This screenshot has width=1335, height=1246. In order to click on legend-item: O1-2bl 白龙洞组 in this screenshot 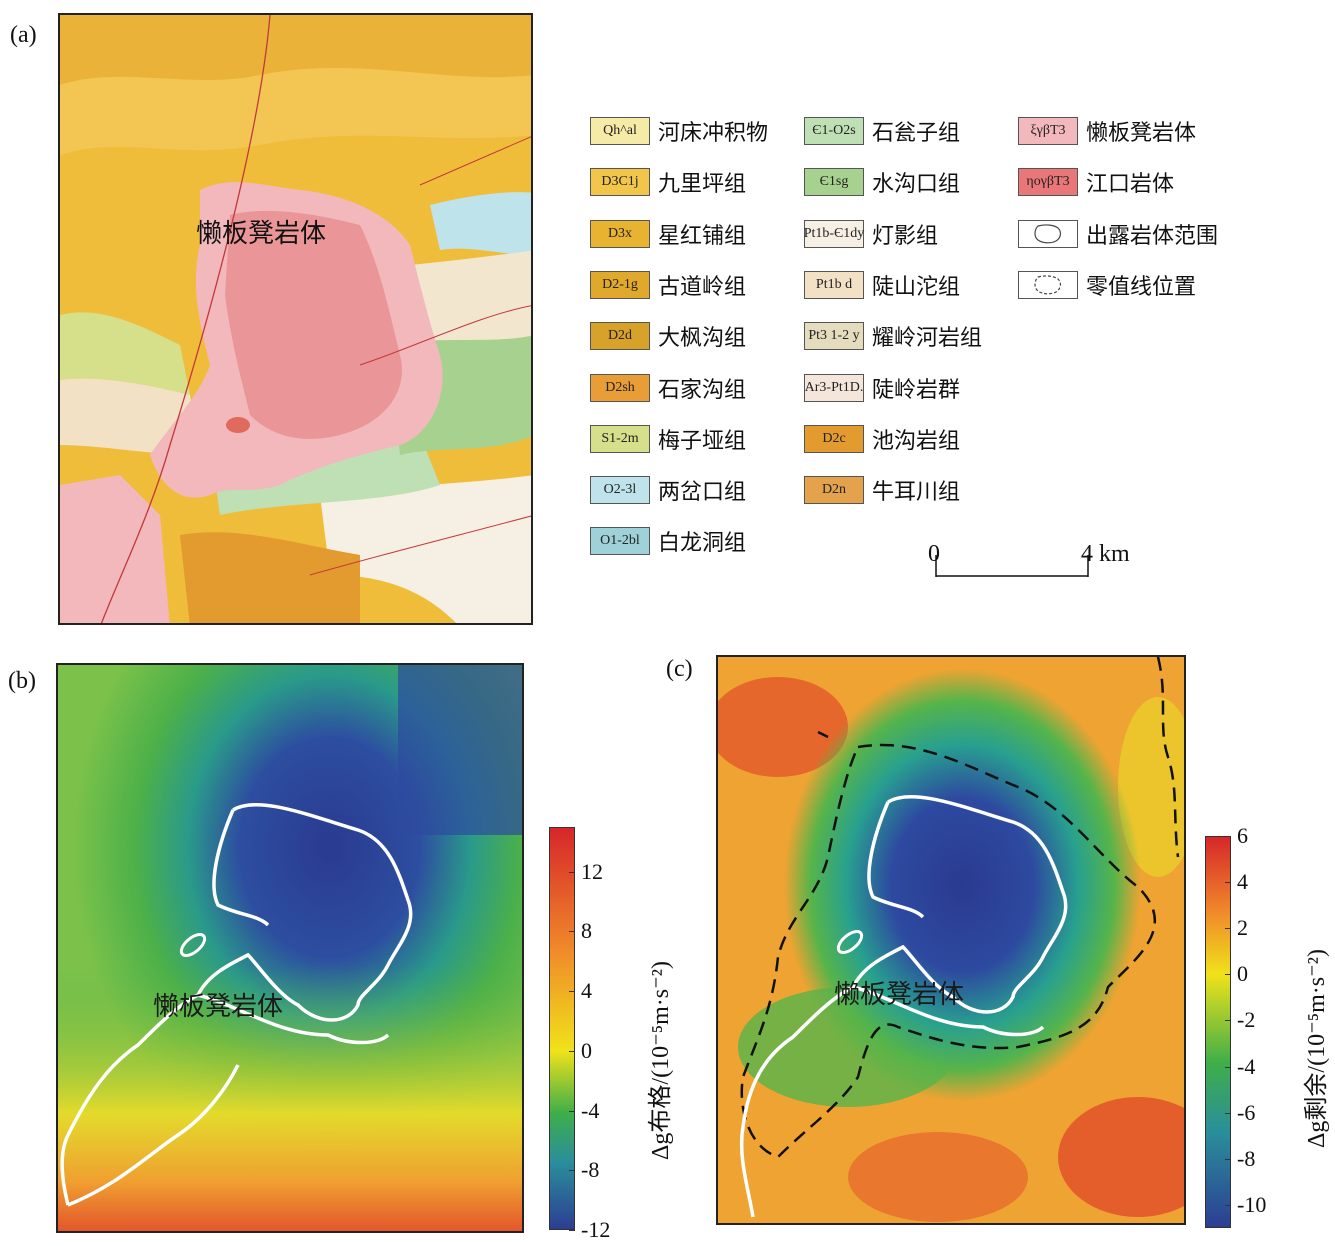, I will do `click(668, 541)`.